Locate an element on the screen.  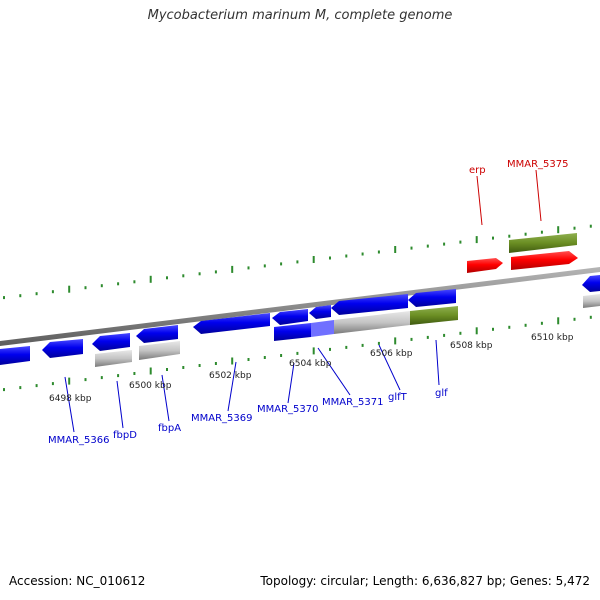
gene-bar-edge-grey is located at coordinates (591, 301).